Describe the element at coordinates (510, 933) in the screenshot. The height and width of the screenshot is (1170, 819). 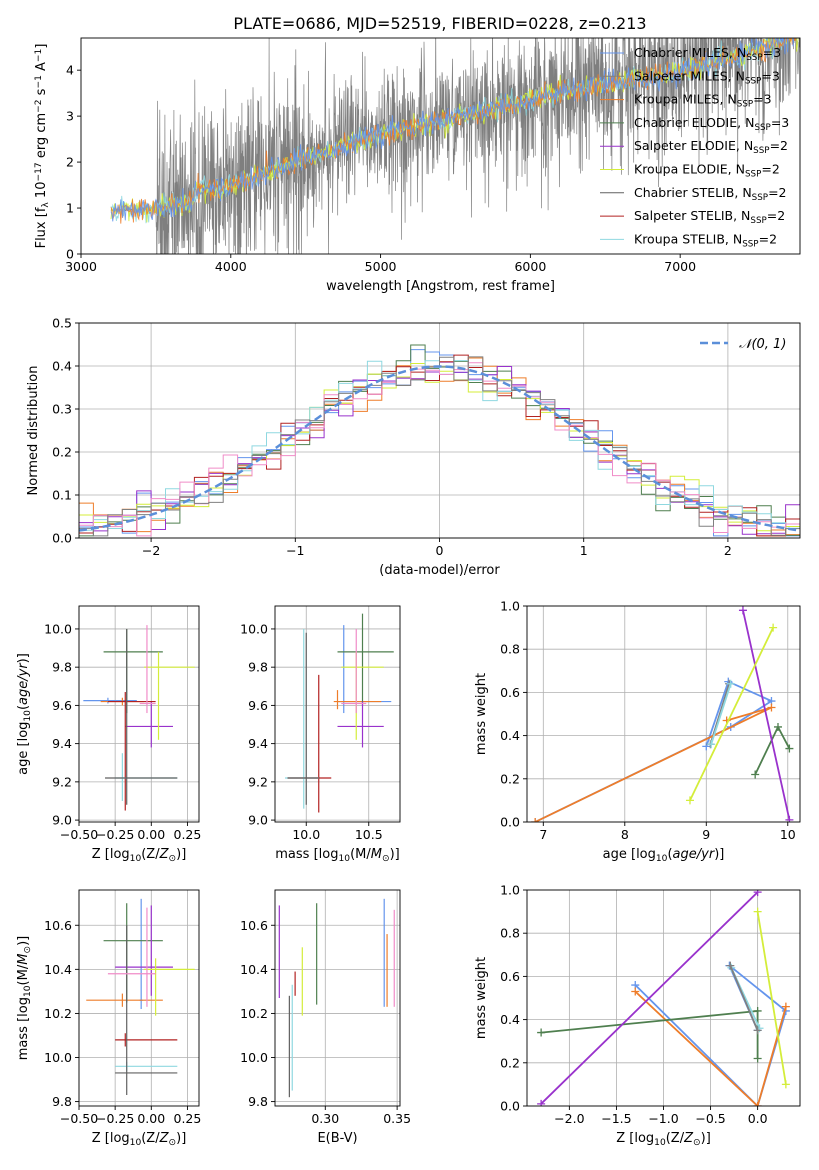
I see `y-tick-label: 0.8` at that location.